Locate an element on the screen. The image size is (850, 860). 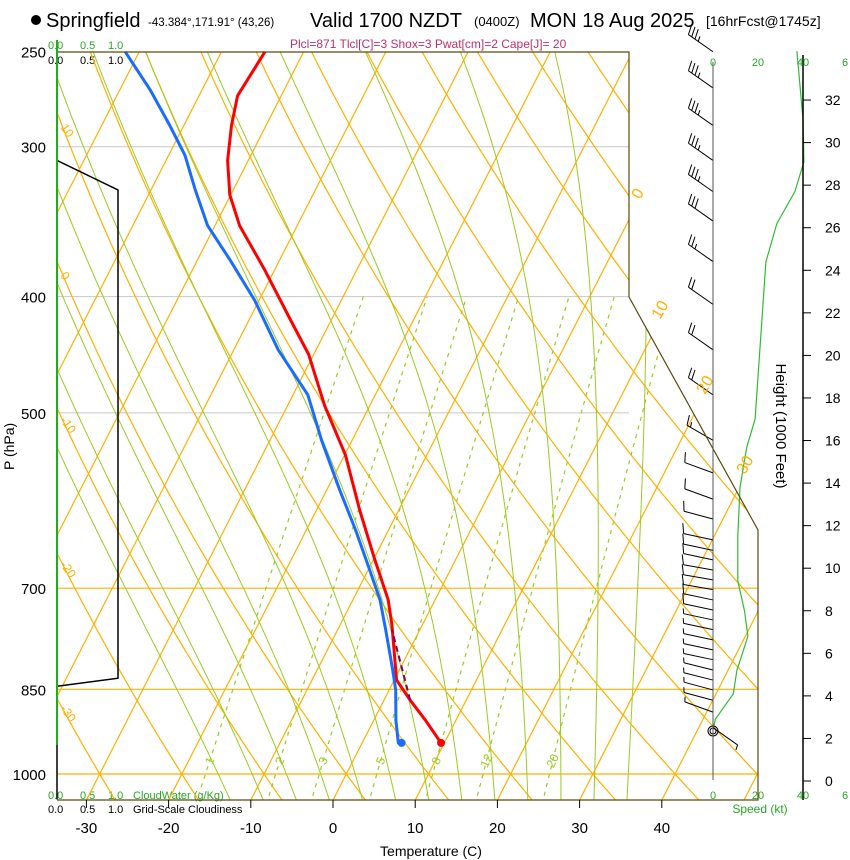
cloudiness-tick: 1.0 is located at coordinates (115, 61).